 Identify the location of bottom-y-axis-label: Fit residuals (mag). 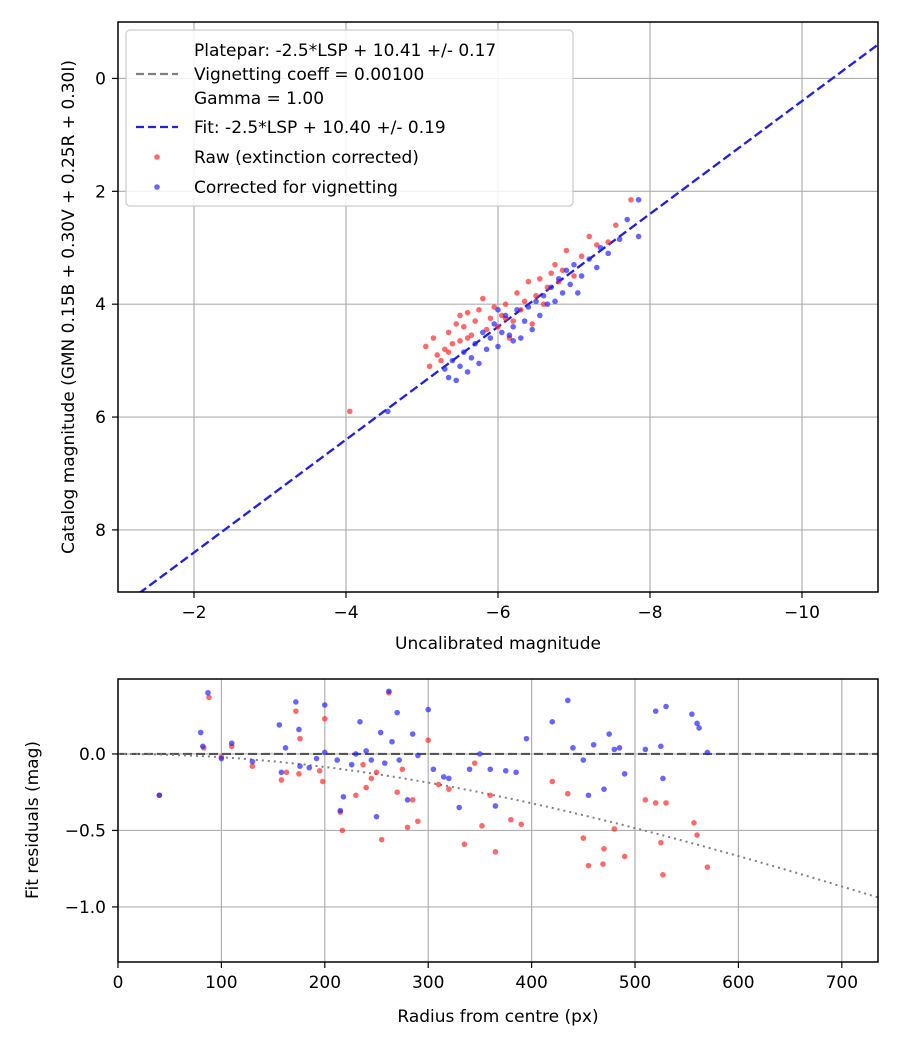
(33, 820).